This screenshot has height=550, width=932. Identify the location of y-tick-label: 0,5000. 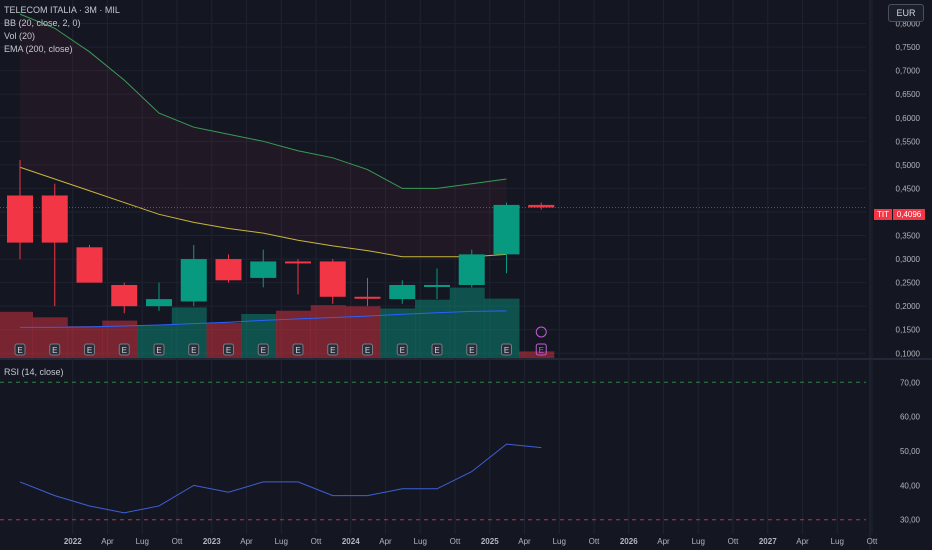
(908, 165).